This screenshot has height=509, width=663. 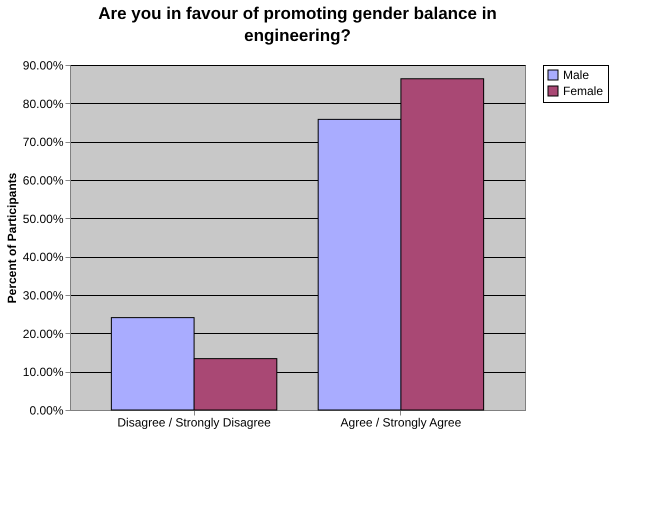 What do you see at coordinates (43, 372) in the screenshot?
I see `y-tick-label: 10.00%` at bounding box center [43, 372].